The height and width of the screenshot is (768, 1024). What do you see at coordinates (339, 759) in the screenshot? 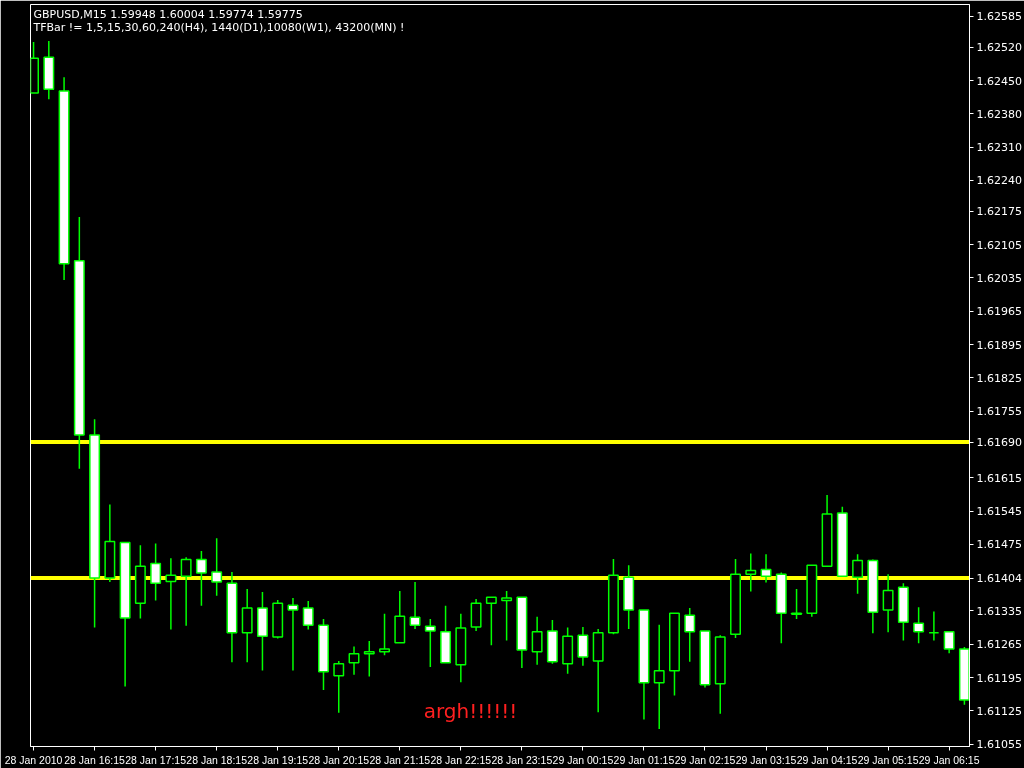
I see `x-tick-label: 28 Jan 20:15` at bounding box center [339, 759].